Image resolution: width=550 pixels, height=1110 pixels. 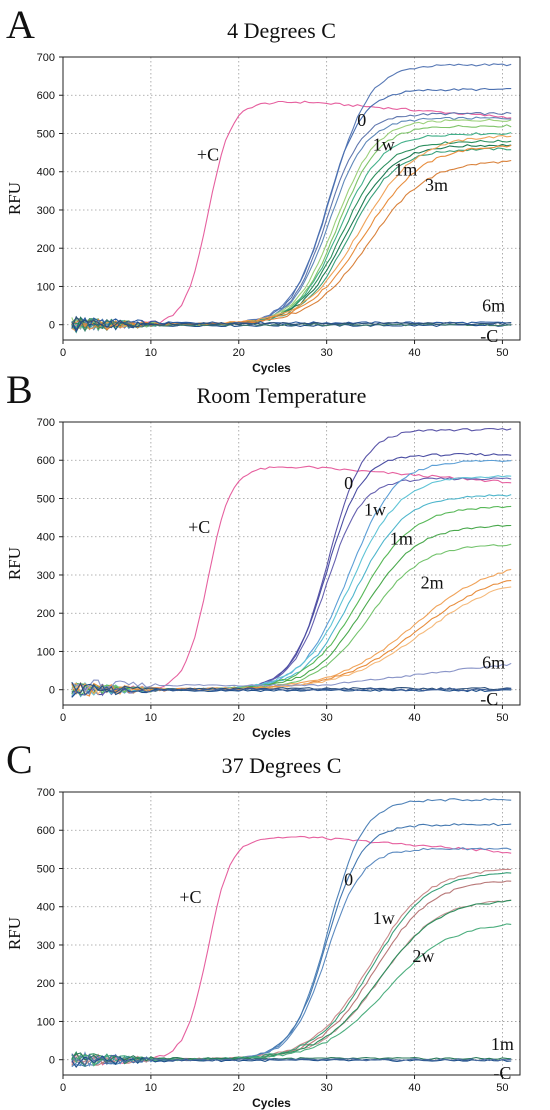 What do you see at coordinates (20, 24) in the screenshot?
I see `panel-letter: A` at bounding box center [20, 24].